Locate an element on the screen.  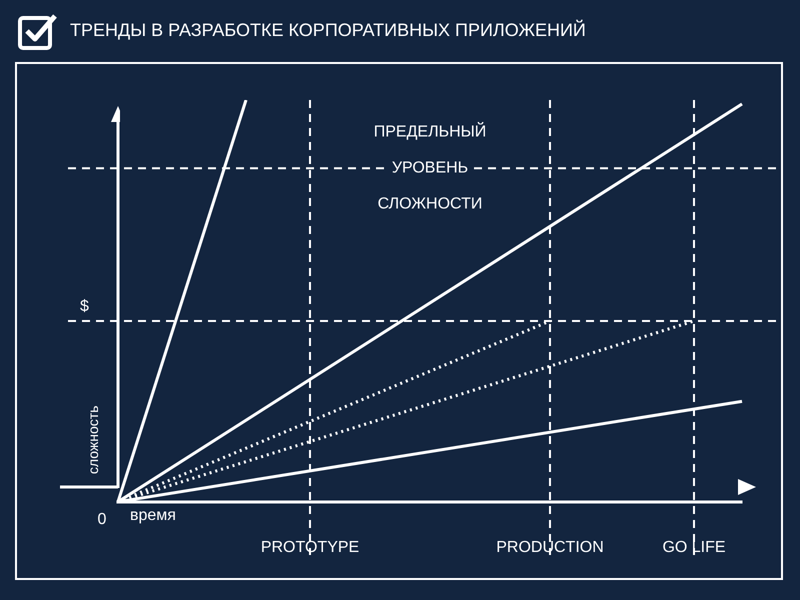
text: 0 is located at coordinates (102, 519).